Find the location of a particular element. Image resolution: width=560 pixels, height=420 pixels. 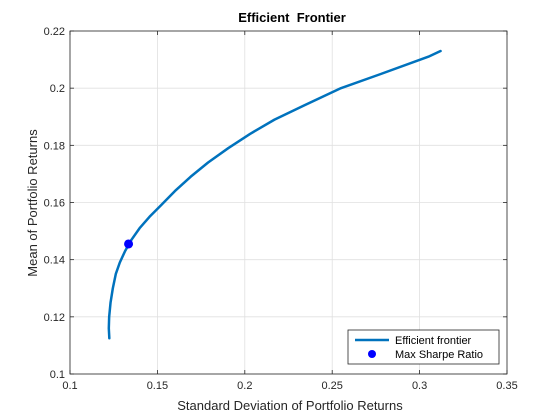

y-tick-labels: 0.1 0.12 0.14 0.16 0.18 0.2 0.22 is located at coordinates (54, 203).